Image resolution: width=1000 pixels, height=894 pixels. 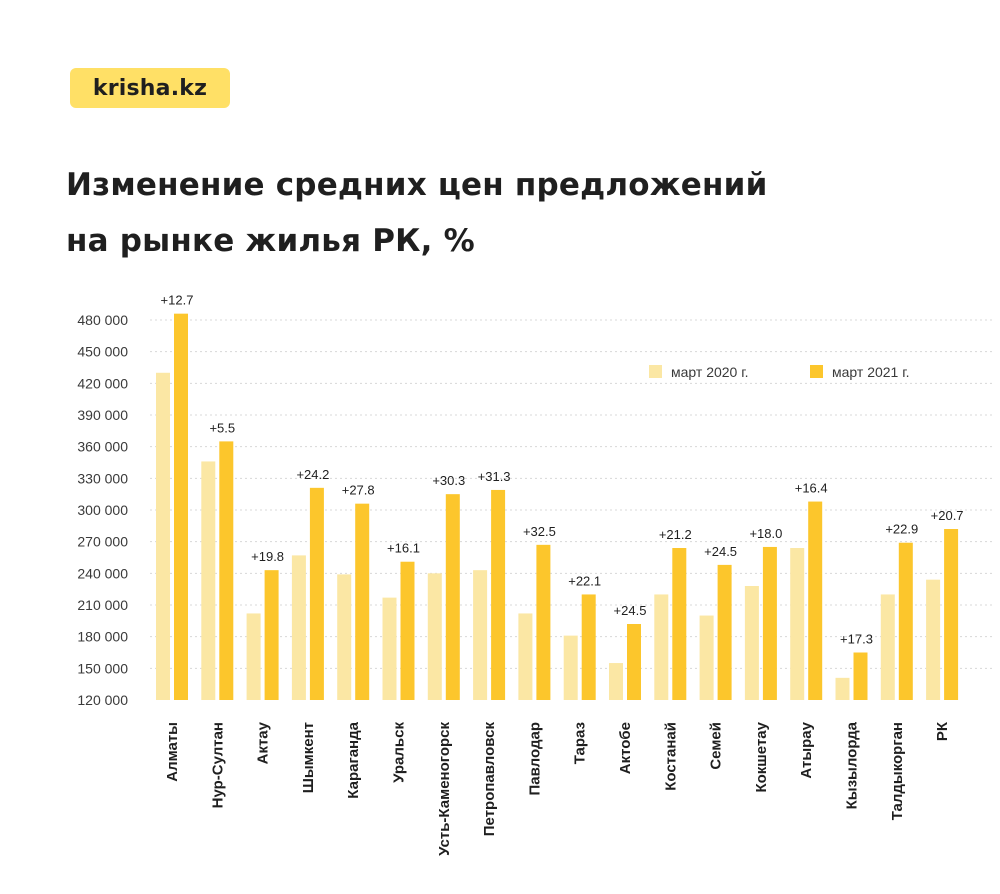 I want to click on x-category-label: Павлодар, so click(x=534, y=758).